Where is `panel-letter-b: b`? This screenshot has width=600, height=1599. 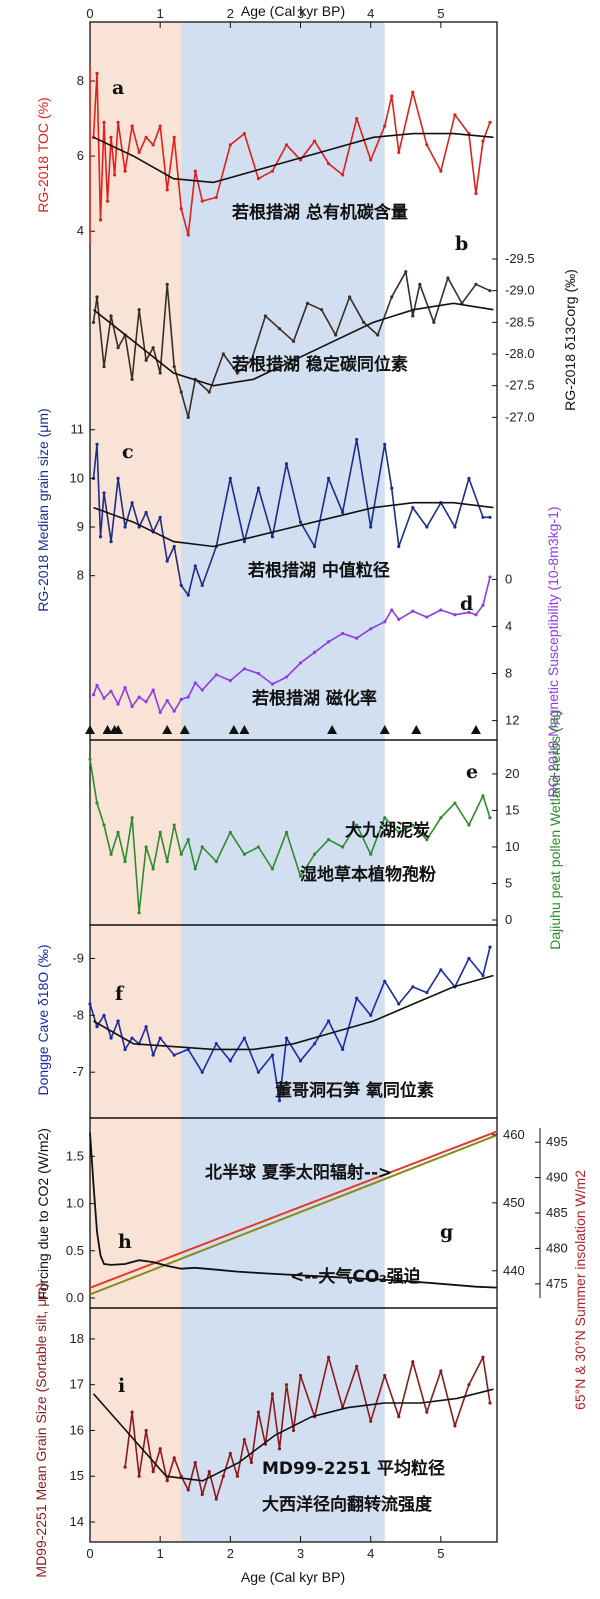 panel-letter-b: b is located at coordinates (461, 244).